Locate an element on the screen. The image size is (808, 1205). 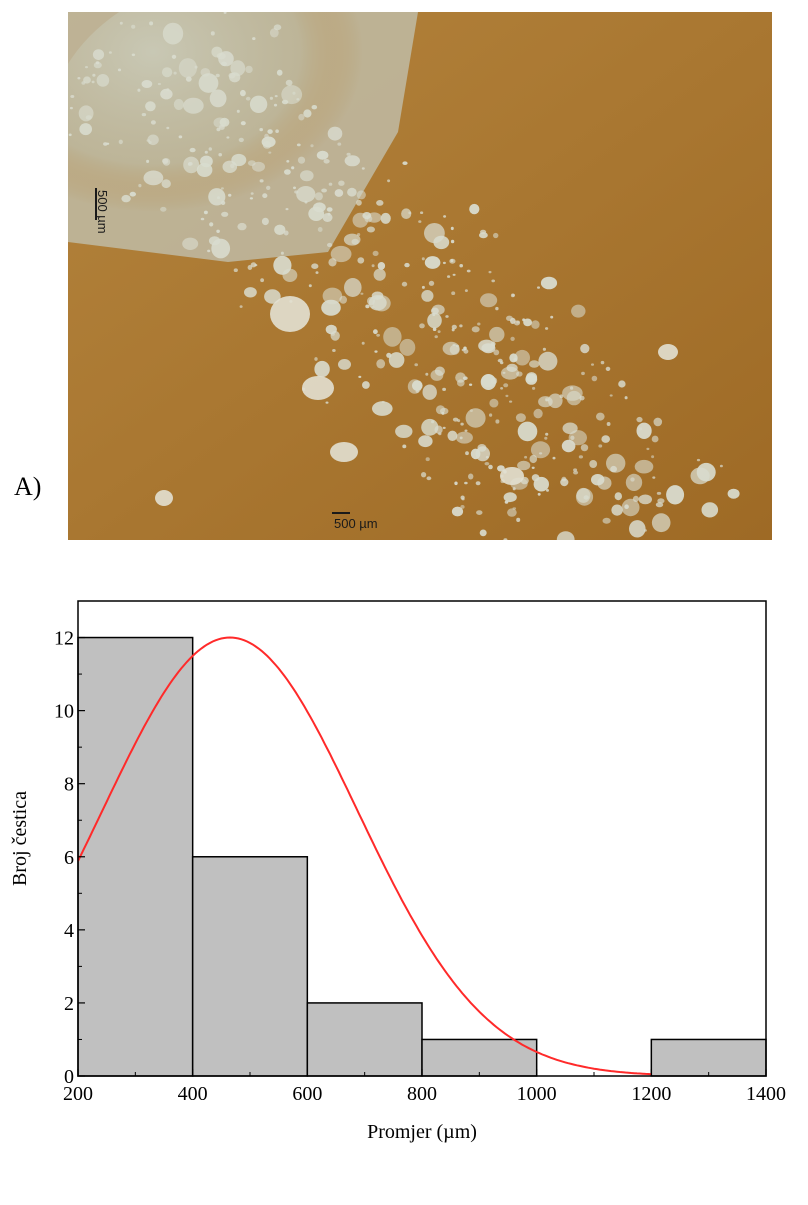
x-tick-label: 1000 is located at coordinates (537, 1094).